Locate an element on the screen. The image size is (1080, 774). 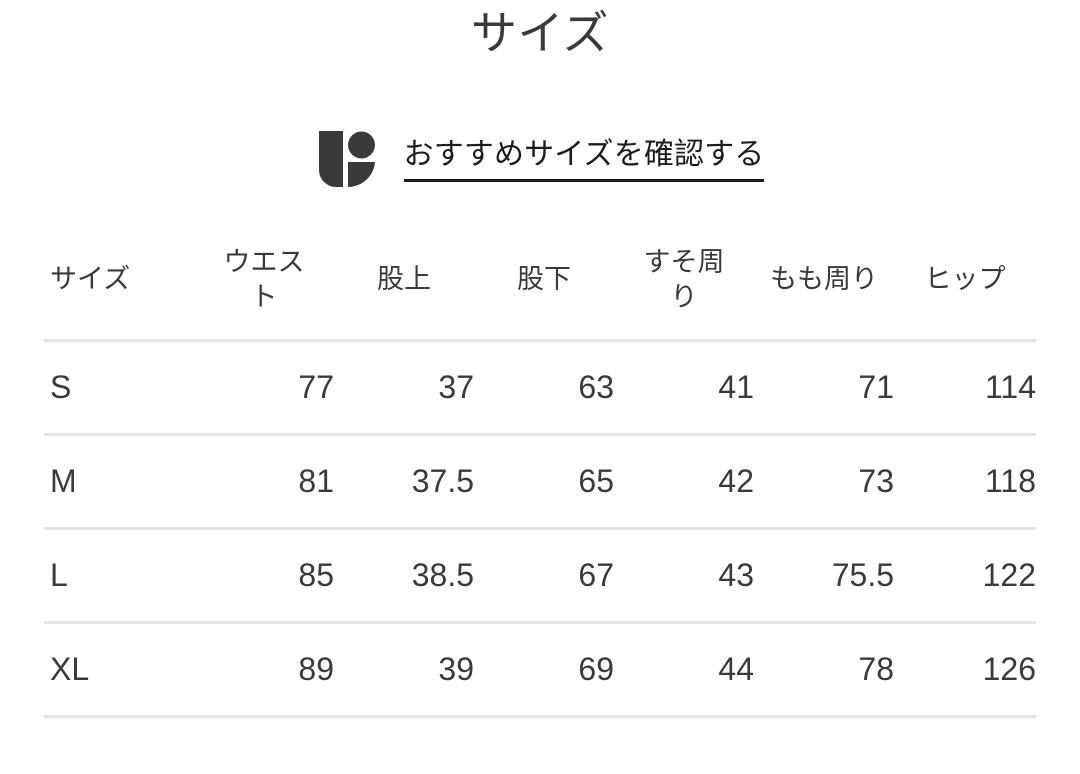
column-header-hem-label: すそ周り is located at coordinates (684, 279).